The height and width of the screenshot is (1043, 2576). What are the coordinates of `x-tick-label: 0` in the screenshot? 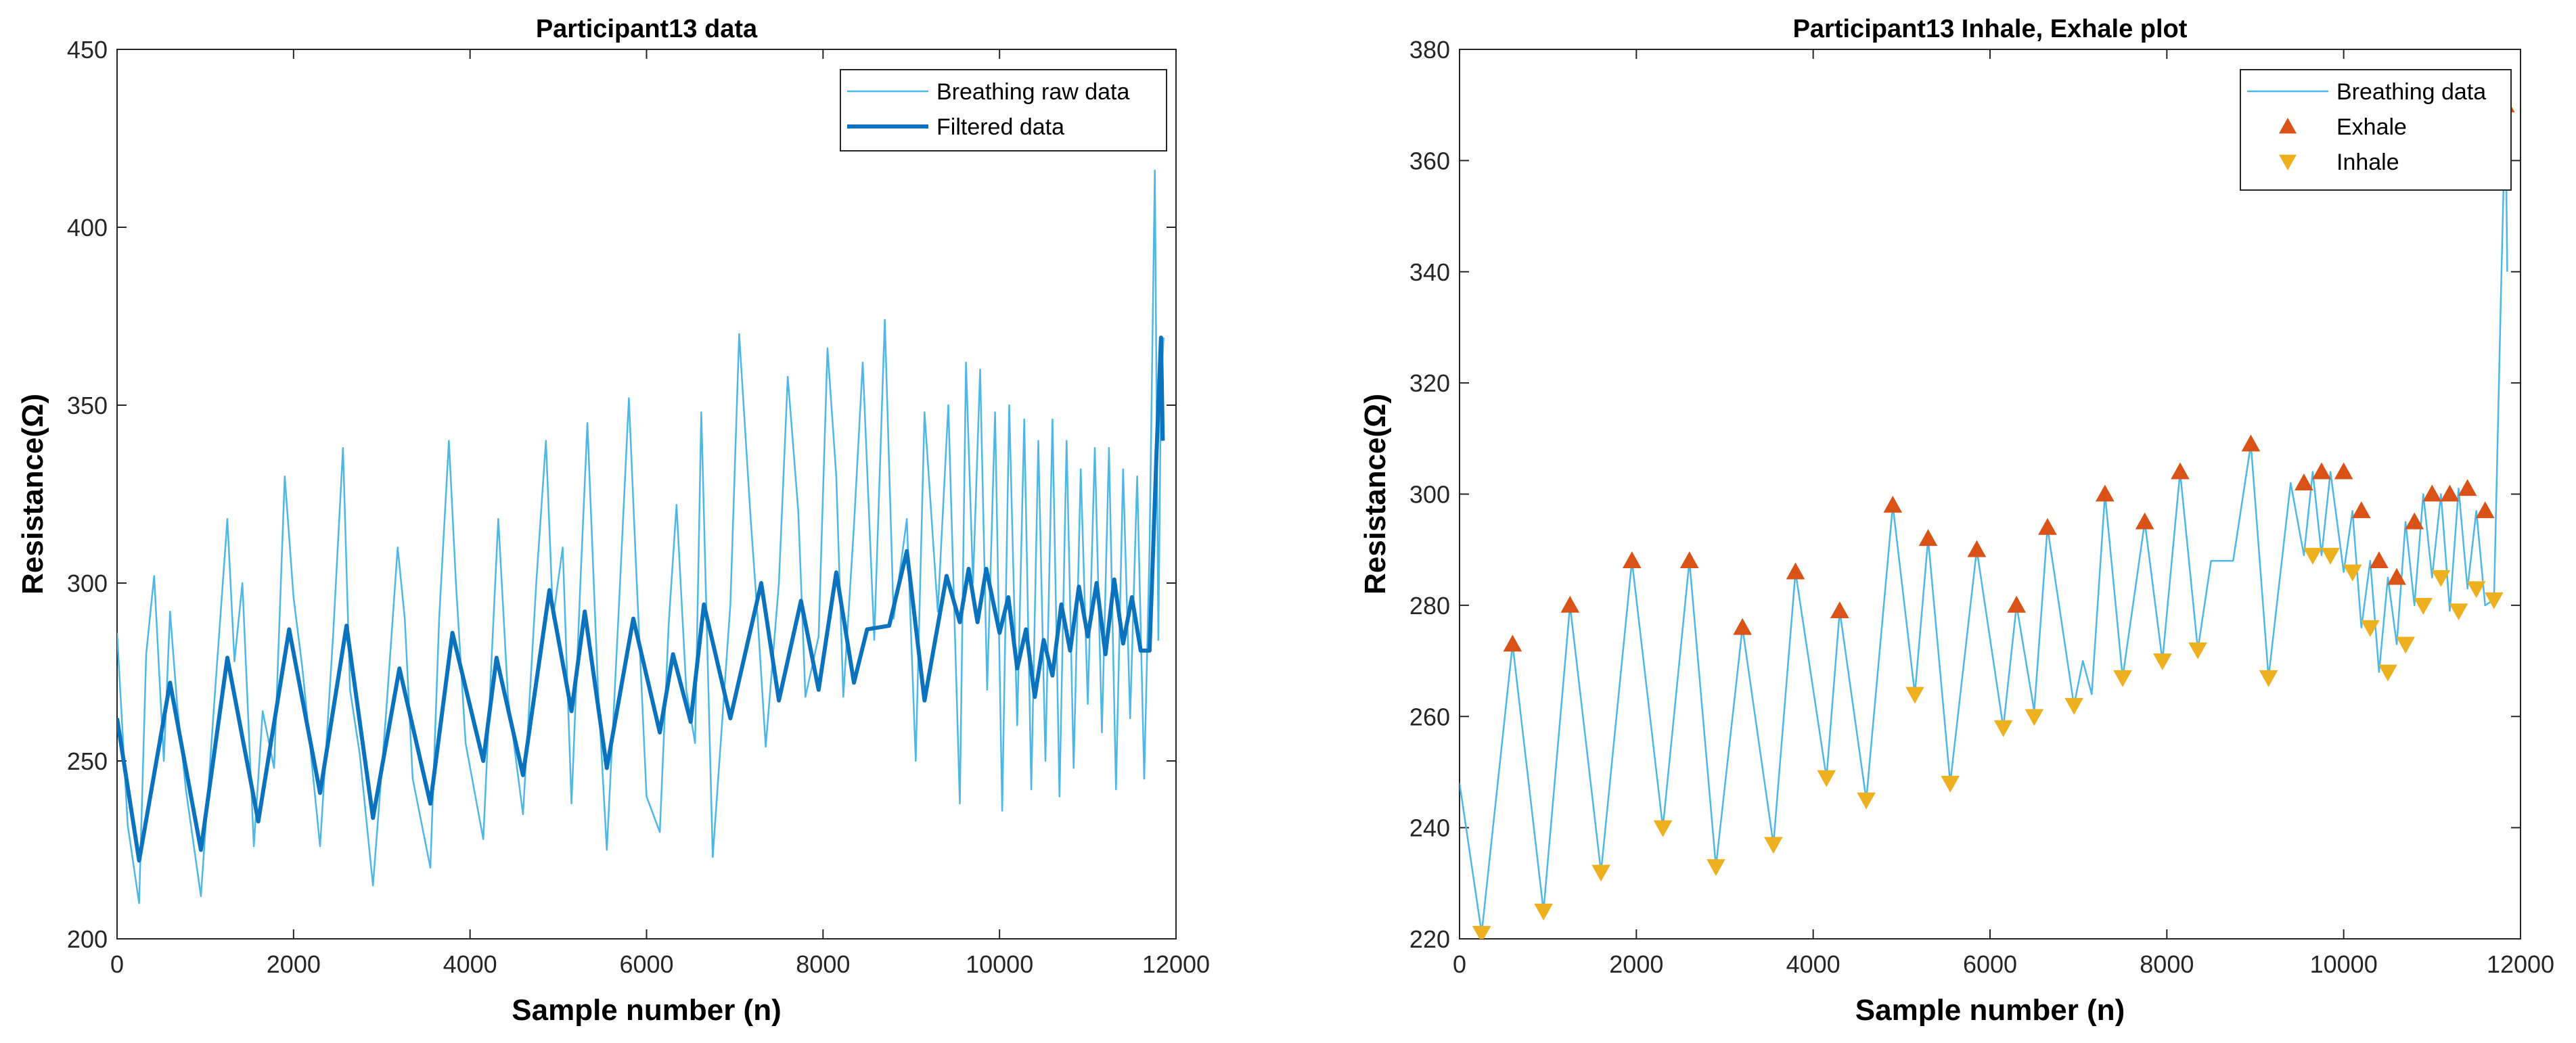 It's located at (117, 964).